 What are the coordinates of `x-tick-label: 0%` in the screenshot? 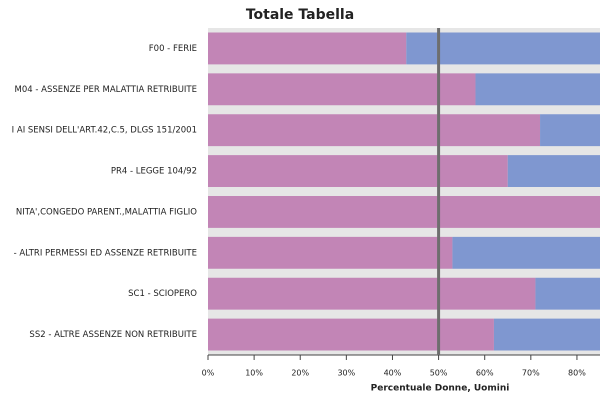 It's located at (208, 373).